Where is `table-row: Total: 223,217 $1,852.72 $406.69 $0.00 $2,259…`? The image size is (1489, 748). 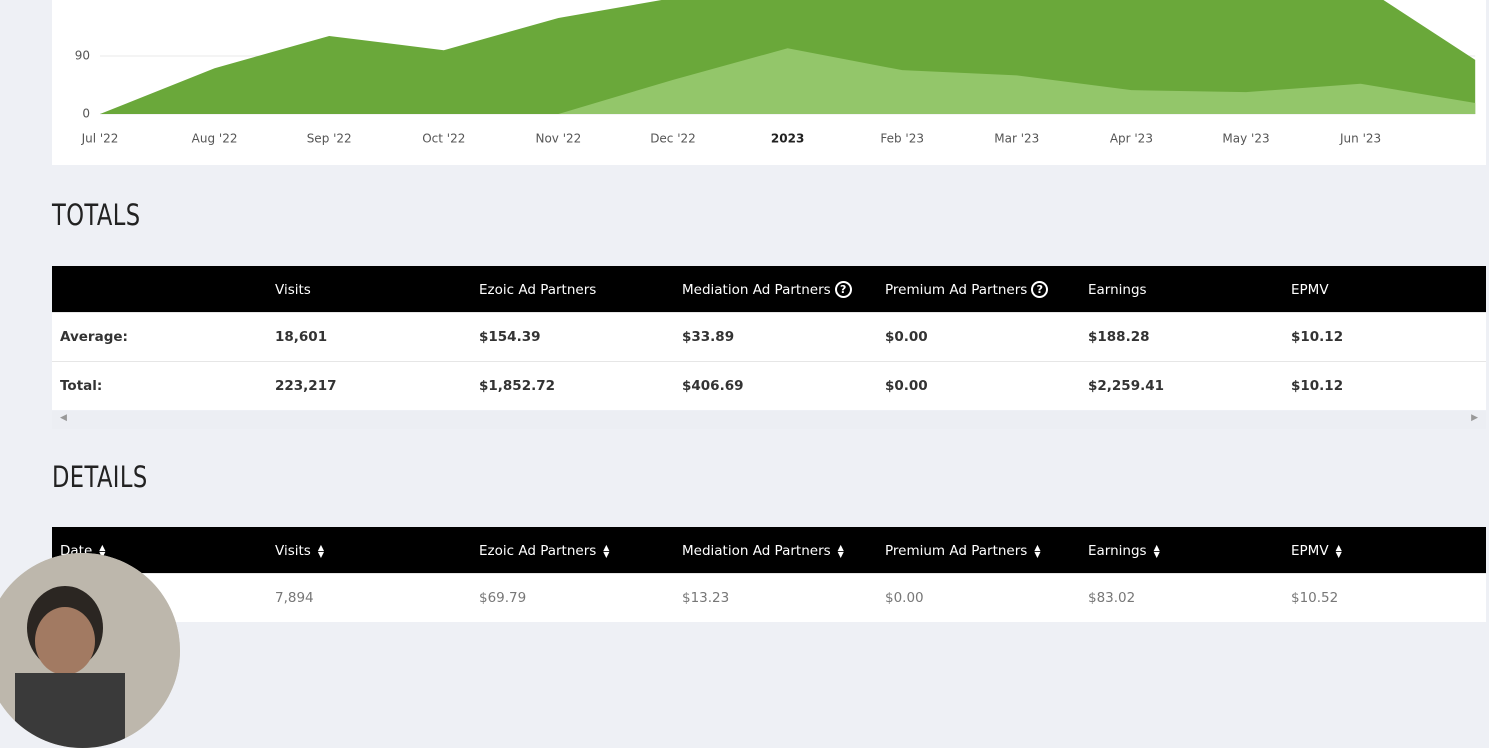 table-row: Total: 223,217 $1,852.72 $406.69 $0.00 $2,259… is located at coordinates (769, 385).